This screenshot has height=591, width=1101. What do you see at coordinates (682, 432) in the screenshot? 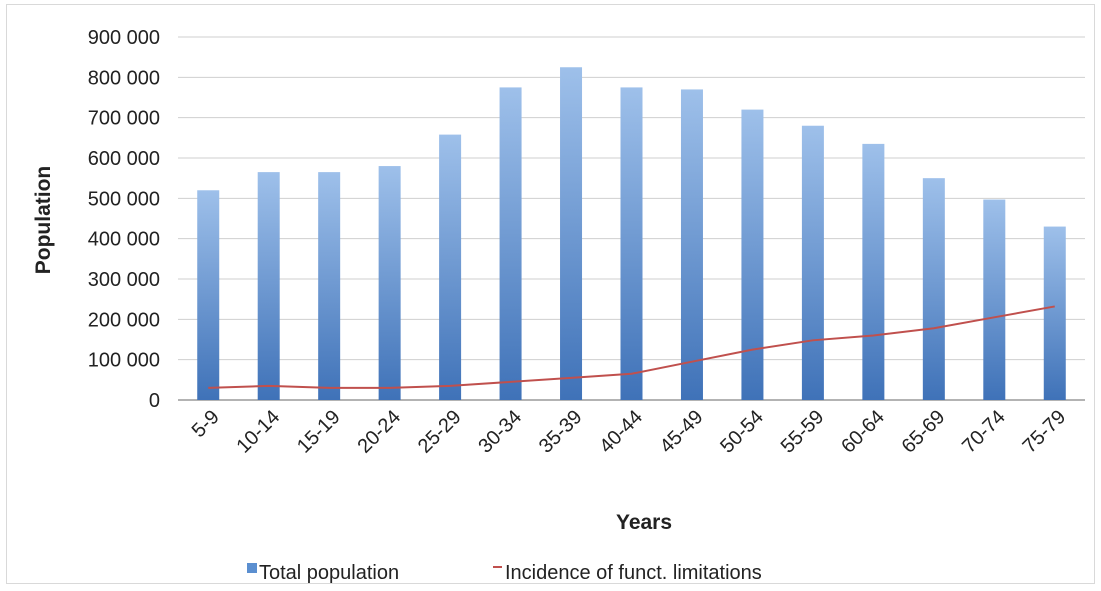
I see `x-tick-label: 45-49` at bounding box center [682, 432].